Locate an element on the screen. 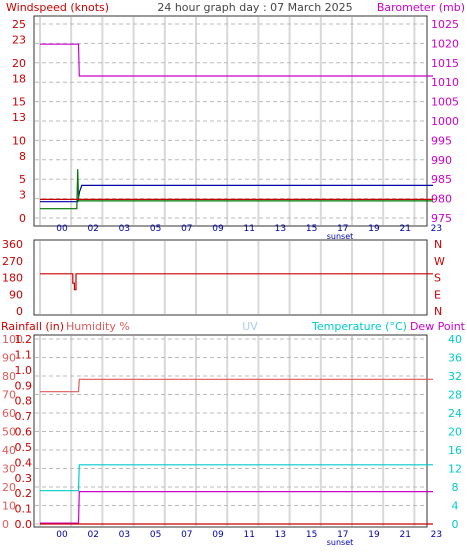 This screenshot has height=559, width=467. humidity-tick-label: 20 is located at coordinates (9, 487).